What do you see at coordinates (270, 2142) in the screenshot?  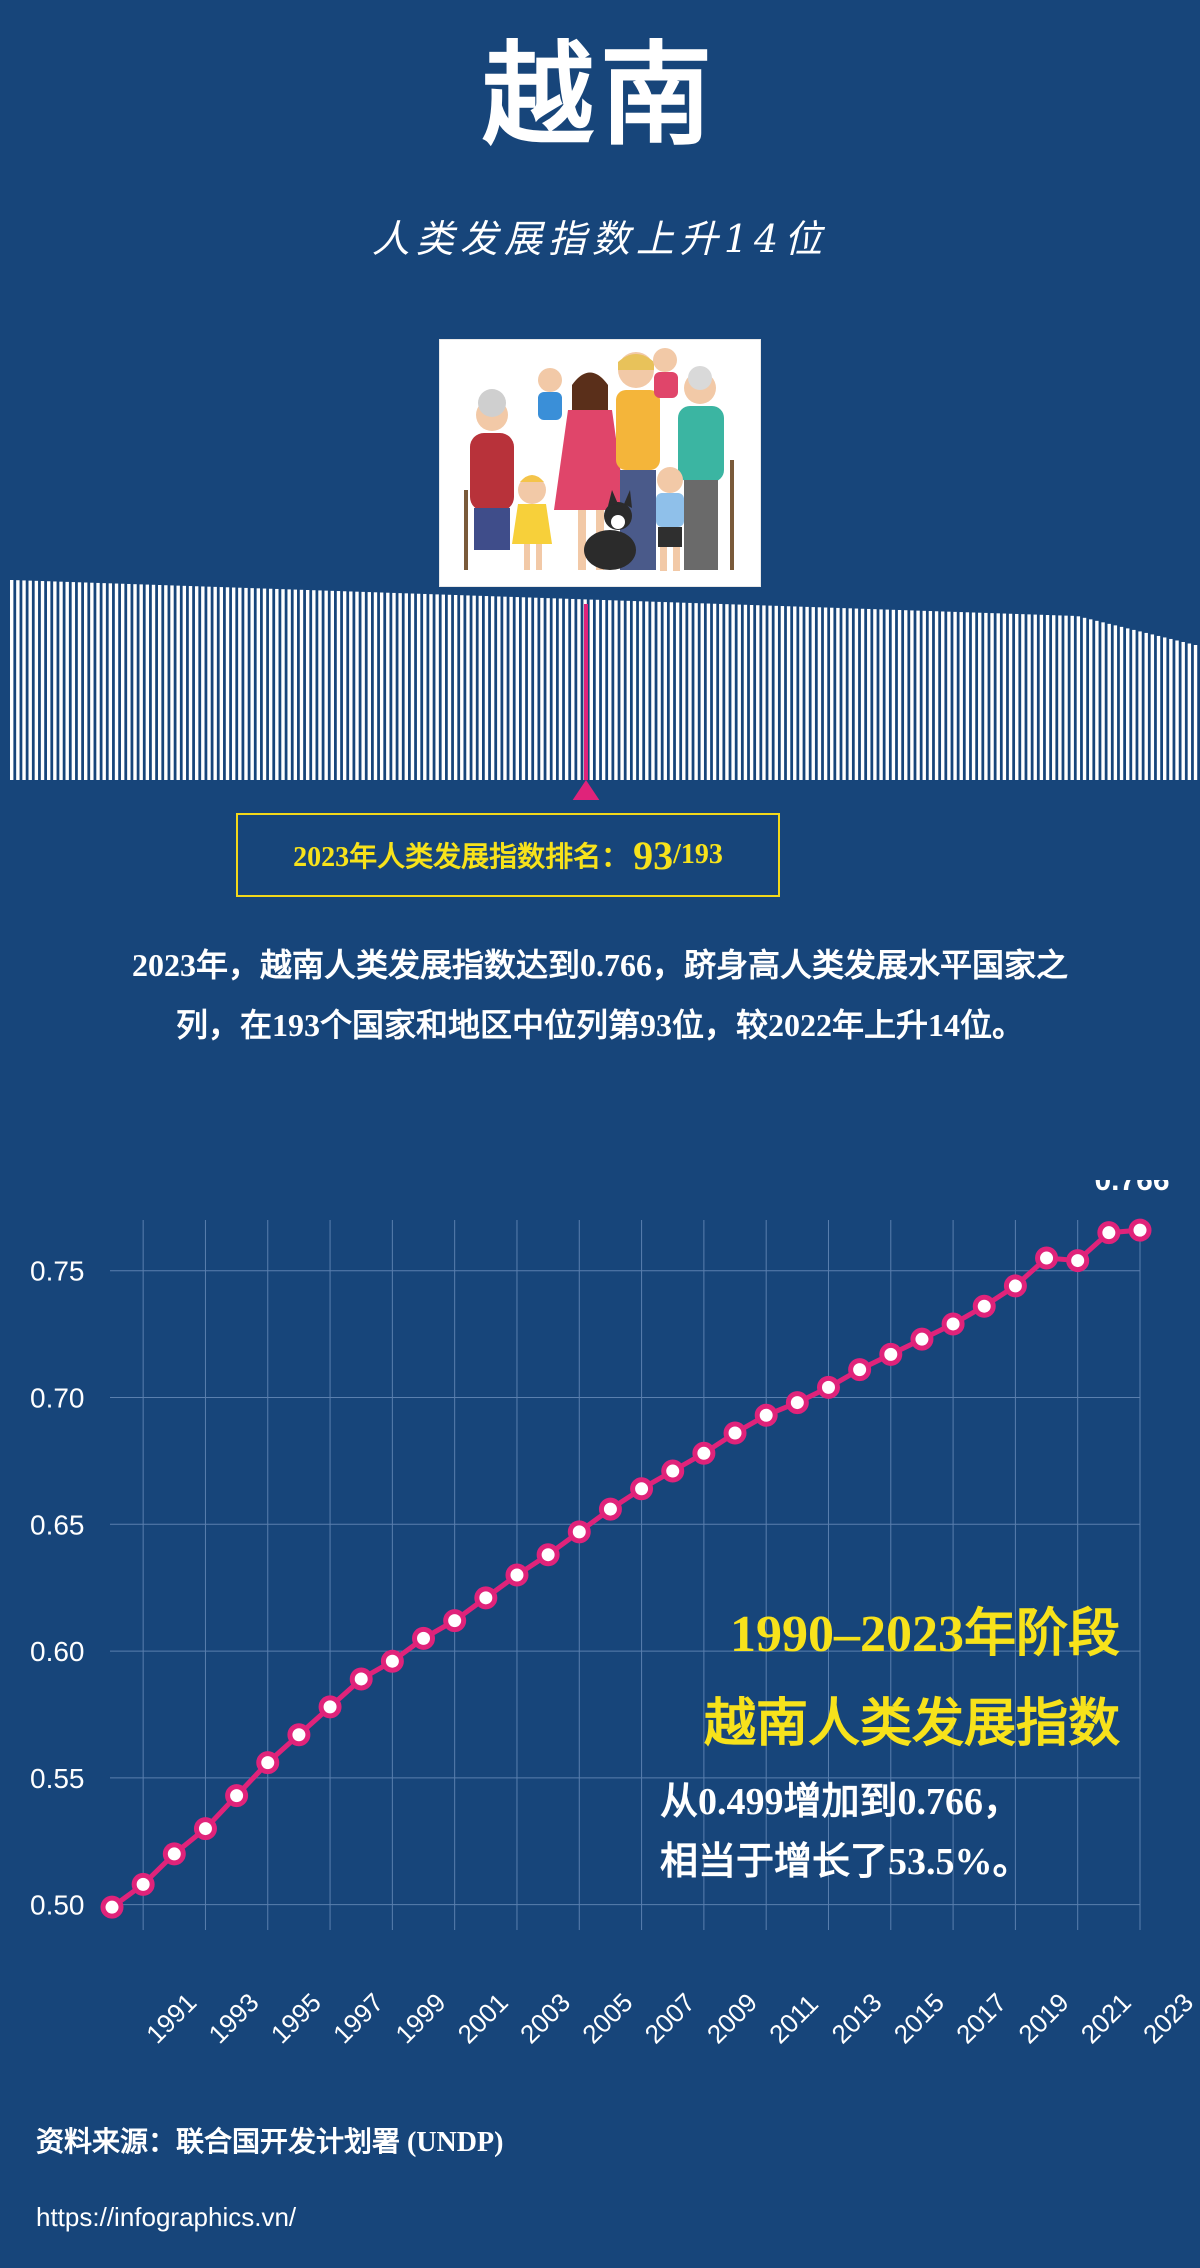 I see `source-text: 资料来源：联合国开发计划署 (UNDP)` at bounding box center [270, 2142].